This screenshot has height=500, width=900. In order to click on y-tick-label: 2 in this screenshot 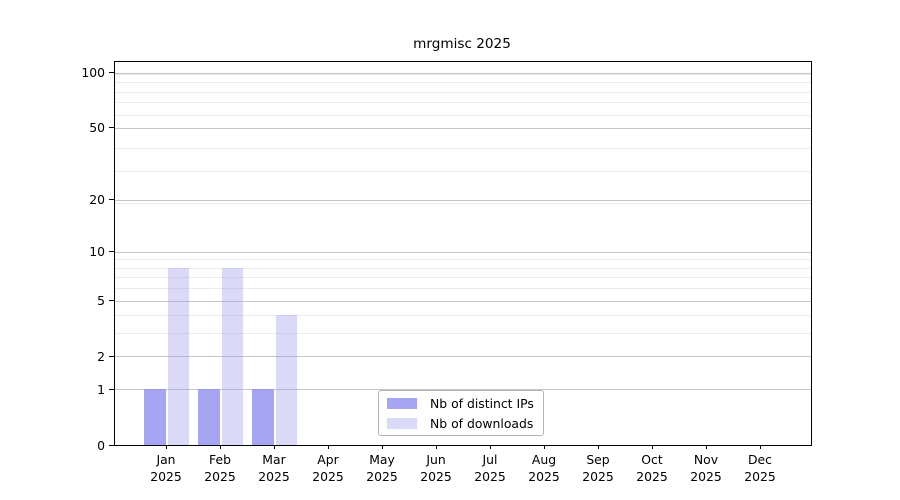, I will do `click(101, 356)`.